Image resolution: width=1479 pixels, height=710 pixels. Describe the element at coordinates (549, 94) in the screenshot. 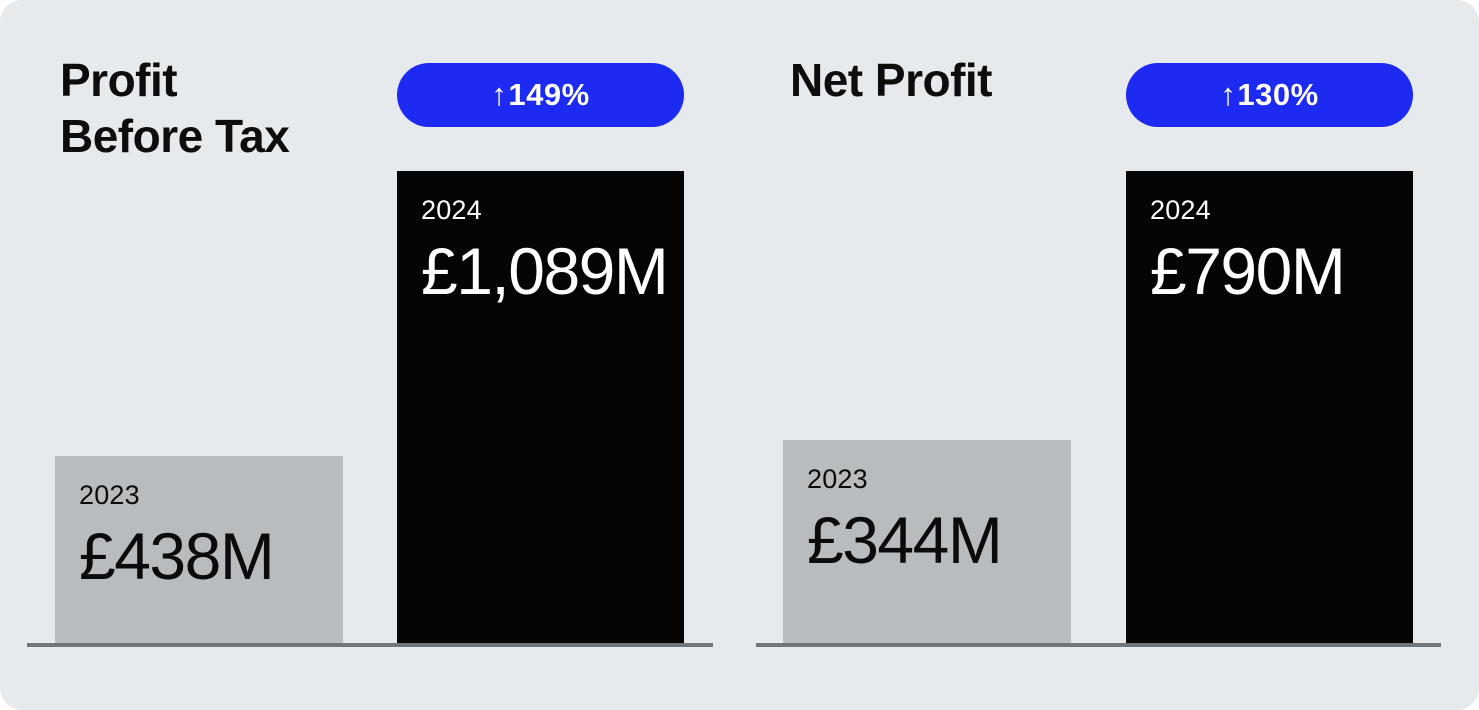

I see `change-badge-value: 149%` at that location.